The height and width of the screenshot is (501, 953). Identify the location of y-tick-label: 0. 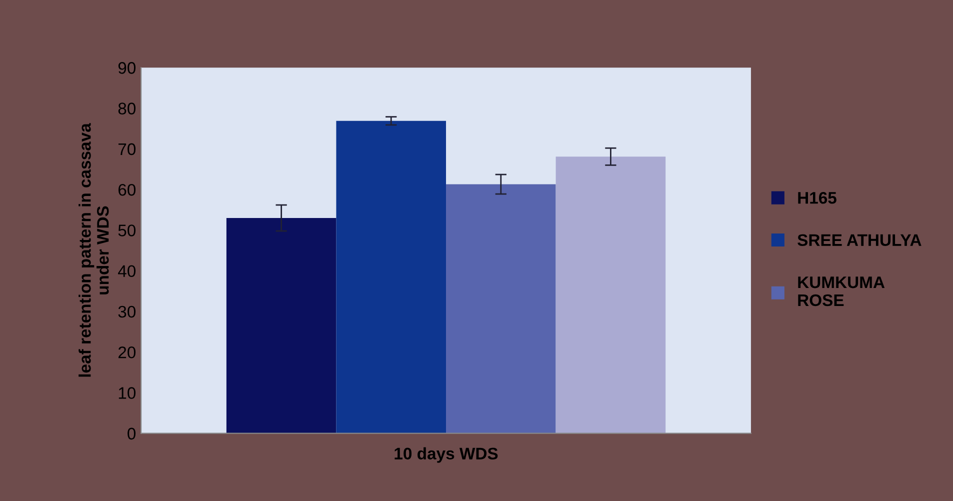
(132, 434).